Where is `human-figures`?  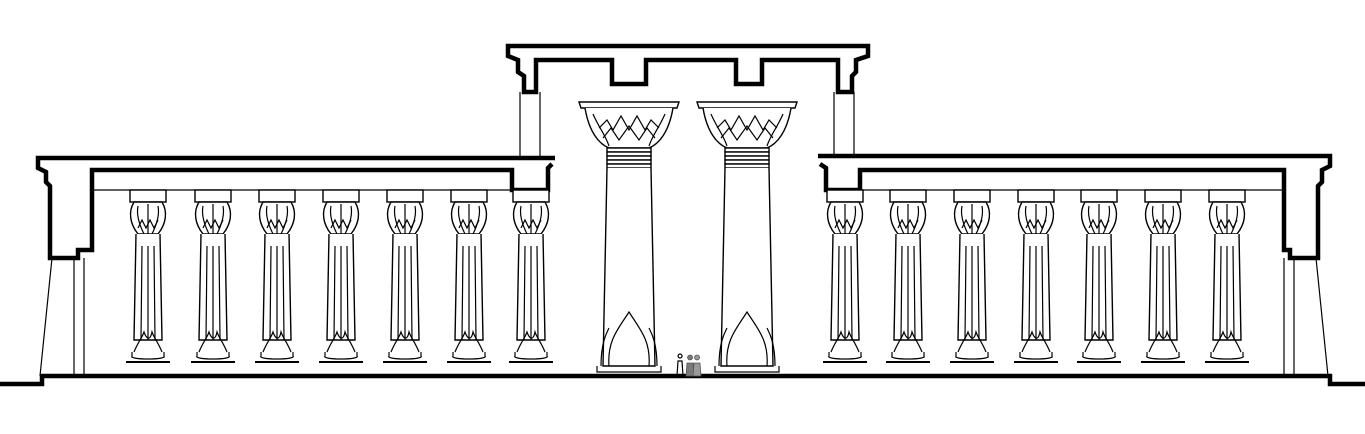
human-figures is located at coordinates (689, 365).